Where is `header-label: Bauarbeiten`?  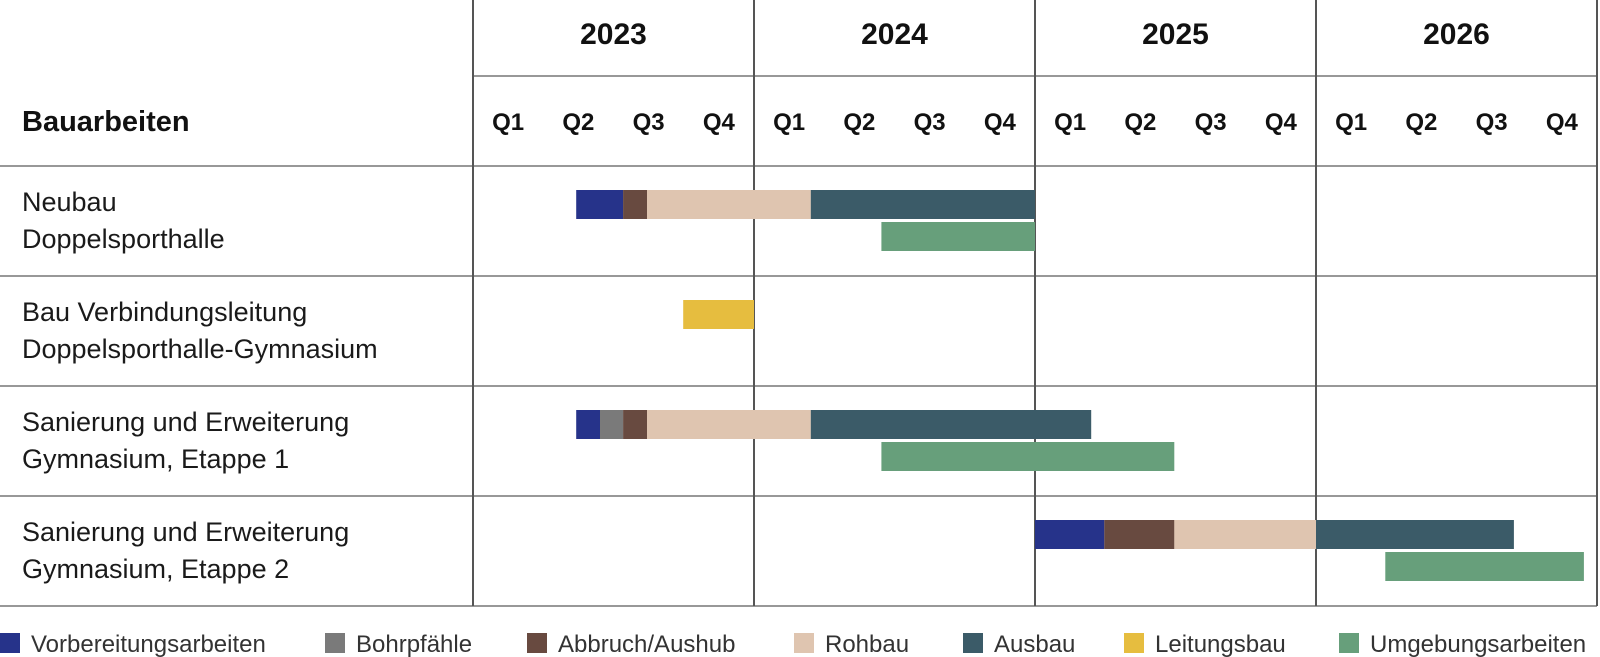
header-label: Bauarbeiten is located at coordinates (106, 122).